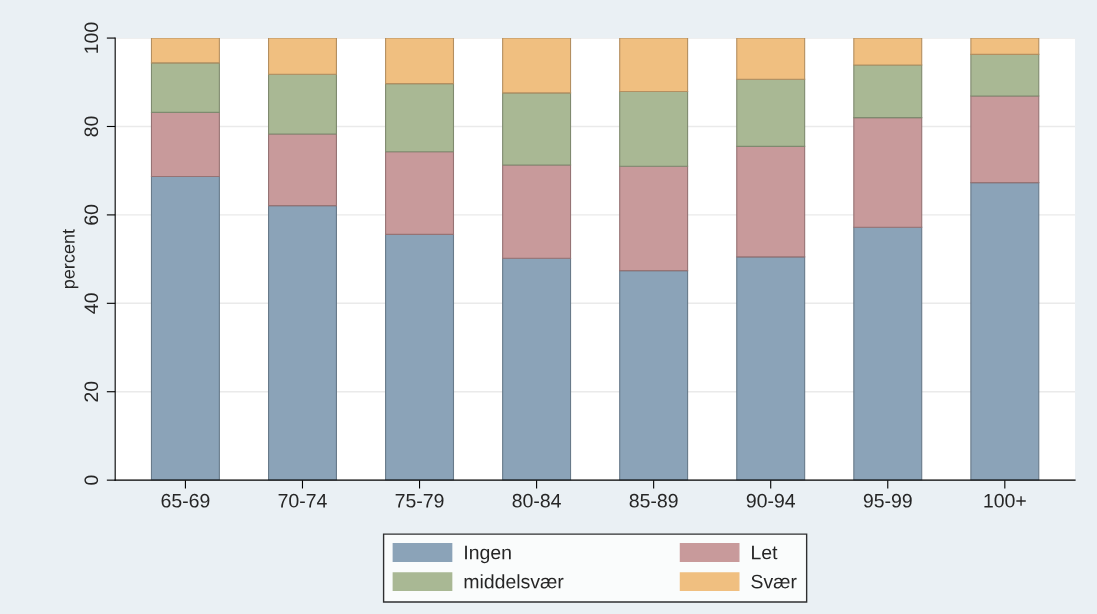 This screenshot has width=1097, height=614. What do you see at coordinates (302, 500) in the screenshot?
I see `x-tick-label: 70-74` at bounding box center [302, 500].